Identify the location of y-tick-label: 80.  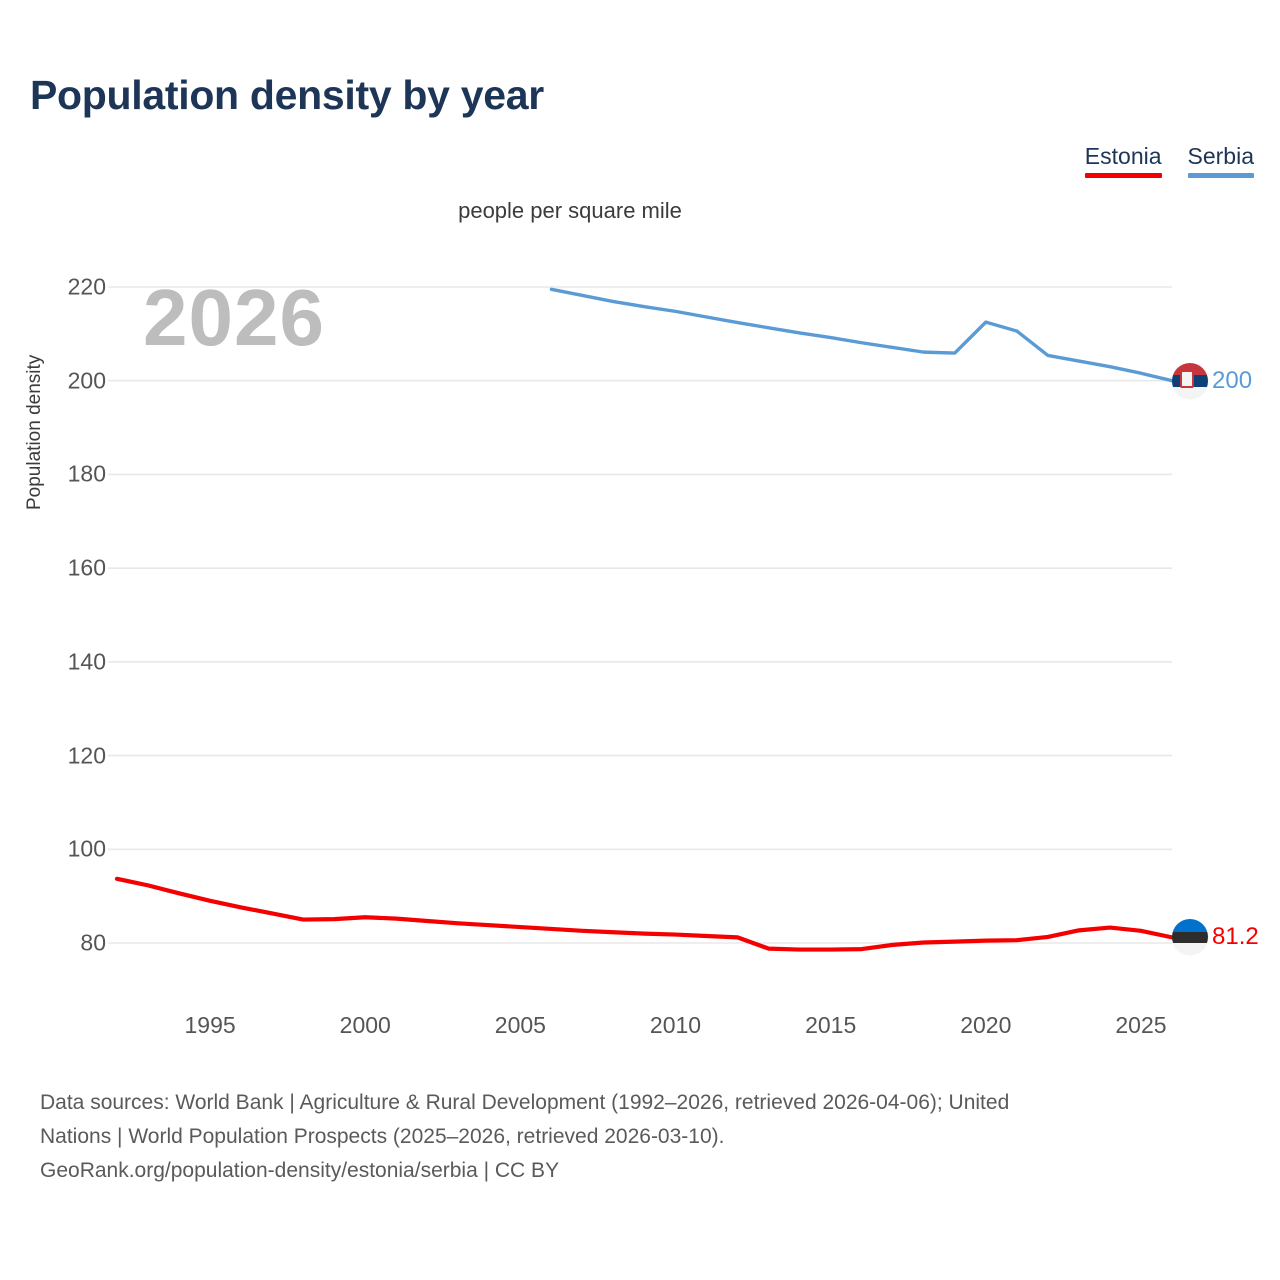
(93, 942).